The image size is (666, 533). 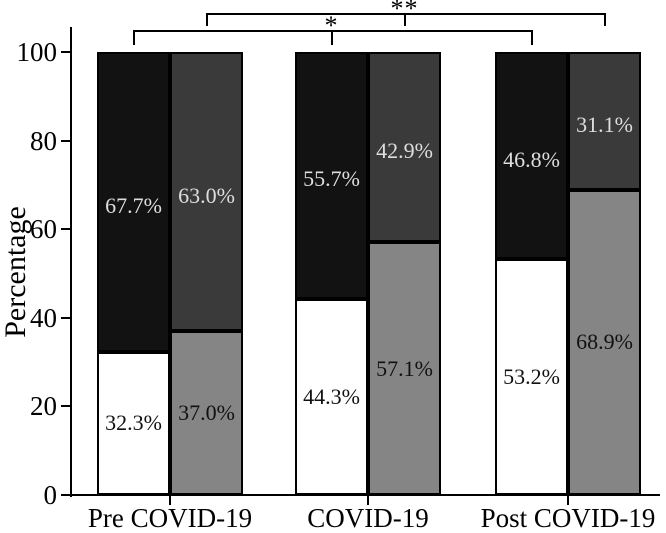 I want to click on bar-segment-value-label: 31.1%, so click(x=604, y=124).